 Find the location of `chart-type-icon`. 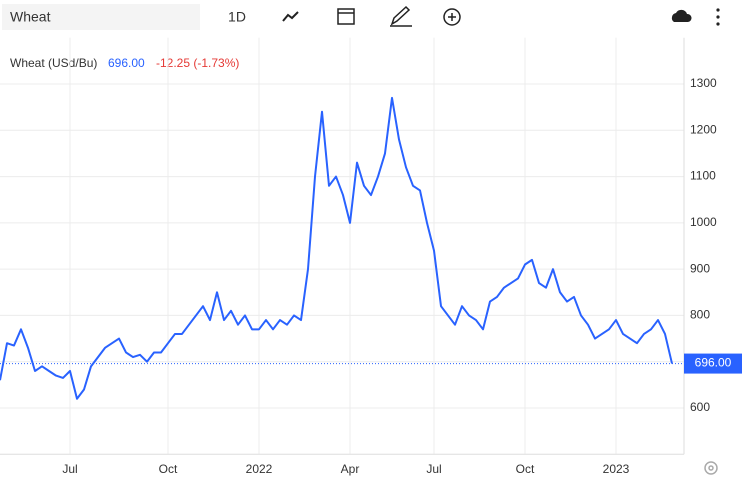

chart-type-icon is located at coordinates (290, 16).